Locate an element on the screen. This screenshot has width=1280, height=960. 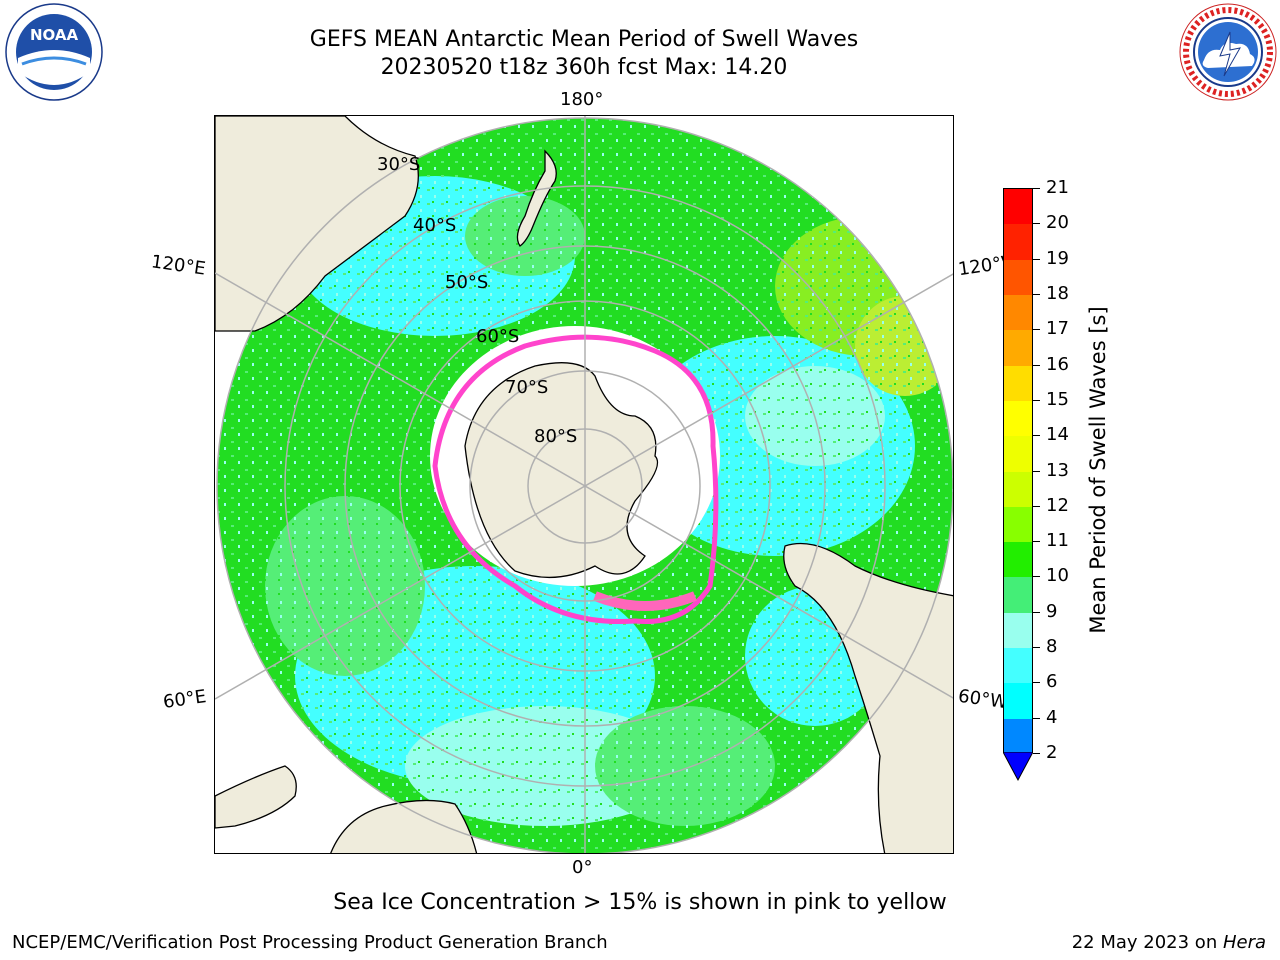
lat-label-80s: 80°S is located at coordinates (555, 436).